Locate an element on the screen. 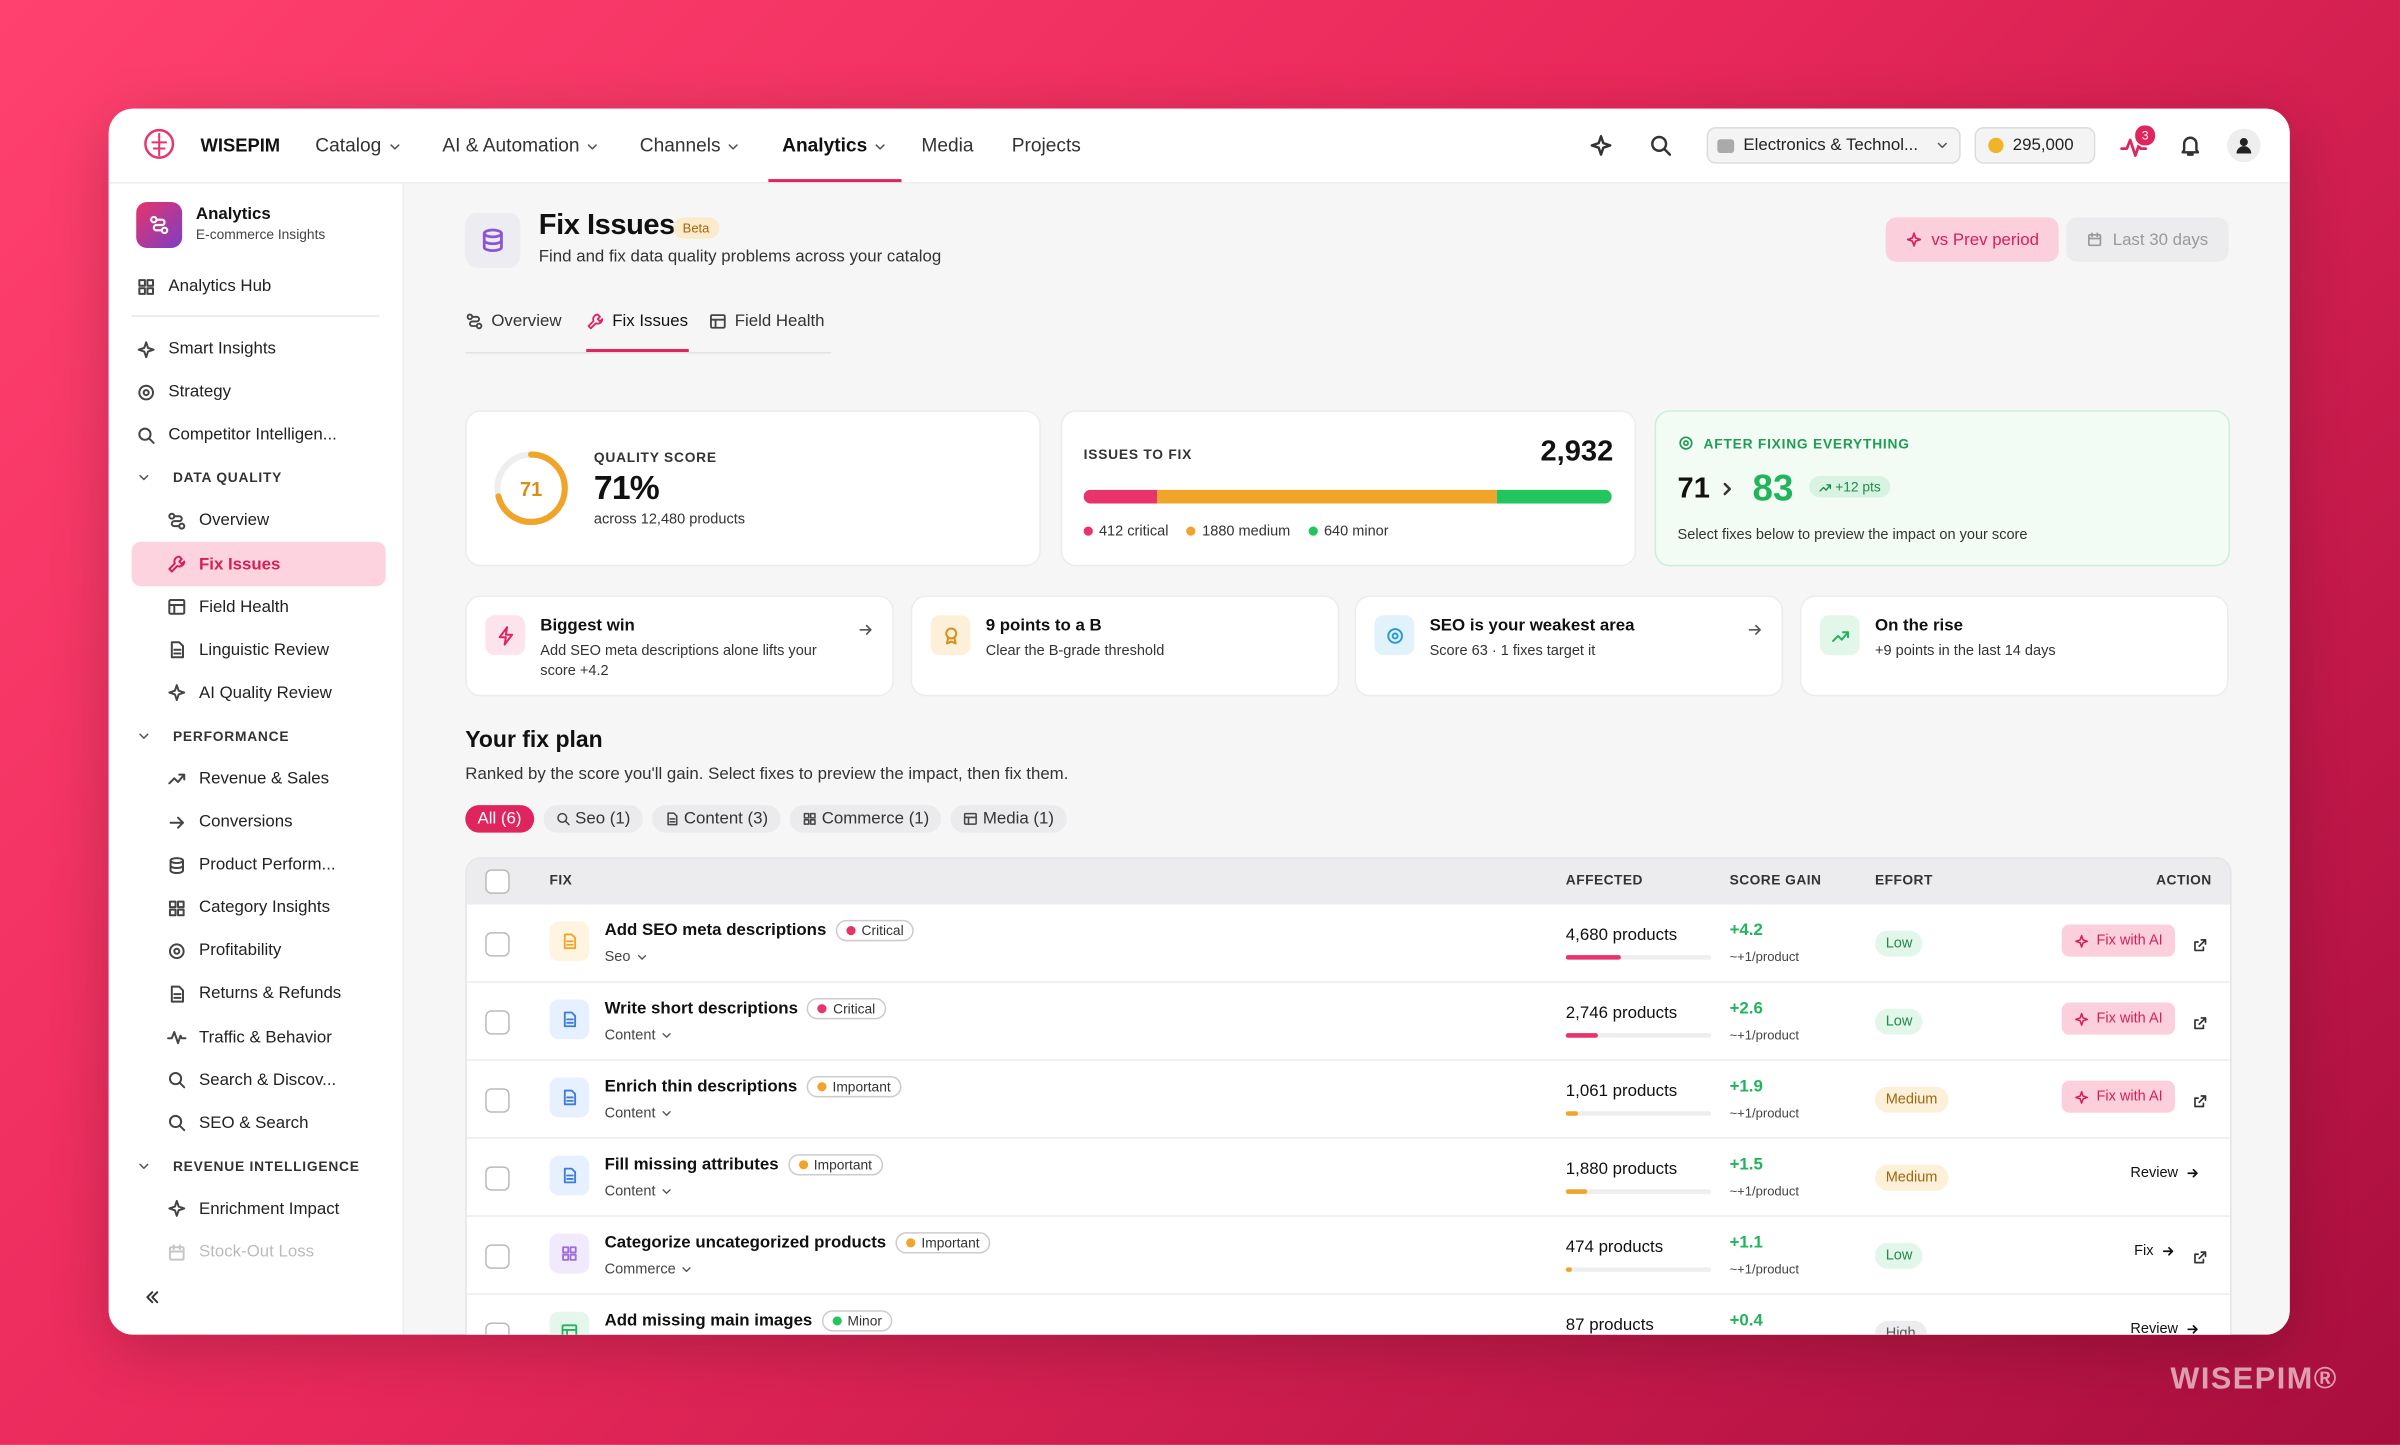 This screenshot has height=1445, width=2400. row-icon is located at coordinates (569, 1253).